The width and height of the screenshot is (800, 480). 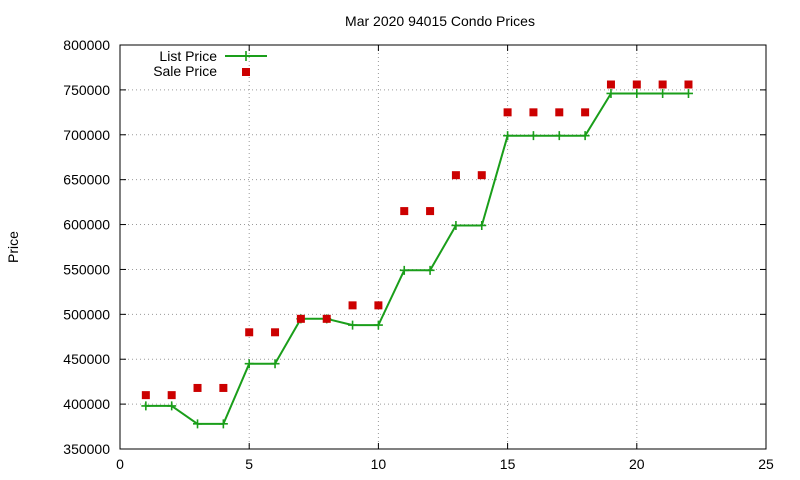 What do you see at coordinates (86, 314) in the screenshot?
I see `y-tick-label: 500000` at bounding box center [86, 314].